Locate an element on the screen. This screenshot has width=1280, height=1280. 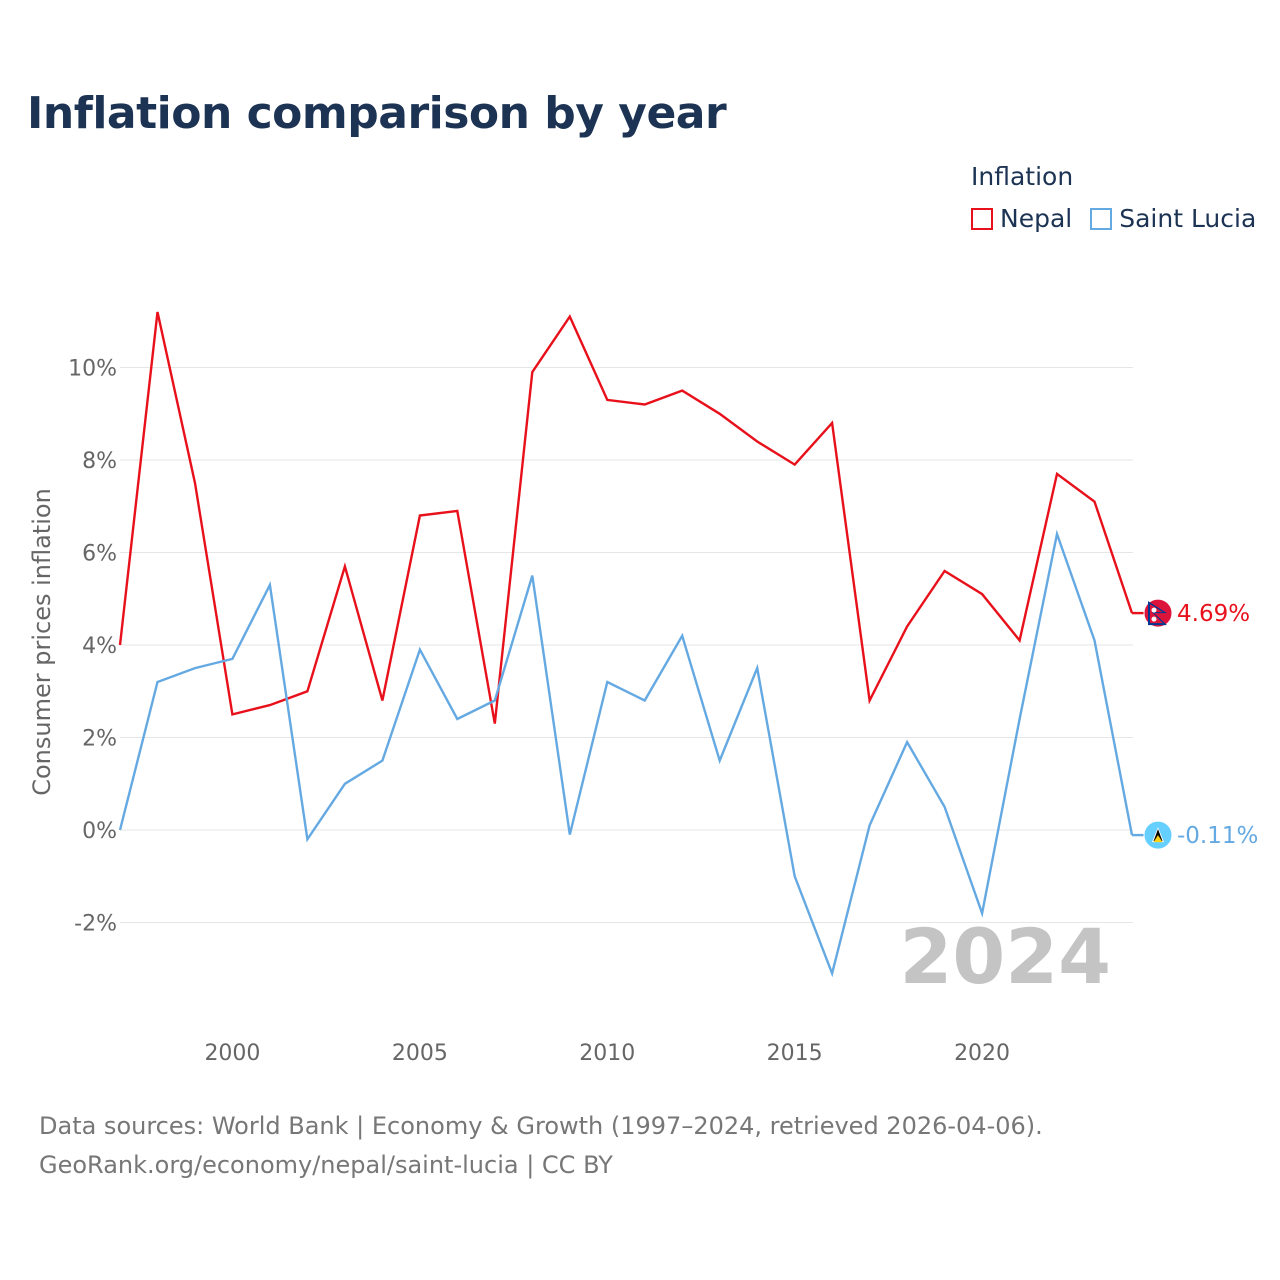
chart-title: Inflation comparison by year is located at coordinates (377, 113).